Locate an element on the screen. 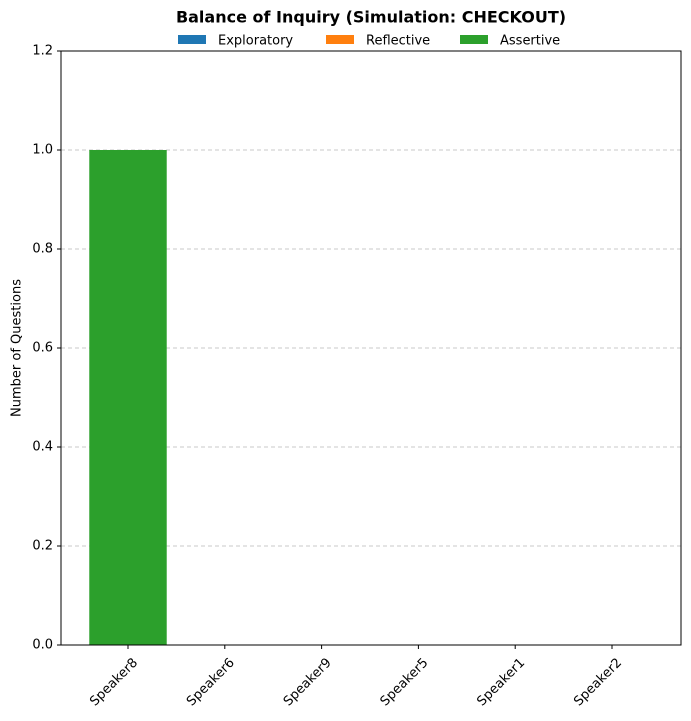 This screenshot has width=691, height=721. y-tick-label: 0.0 is located at coordinates (42, 645).